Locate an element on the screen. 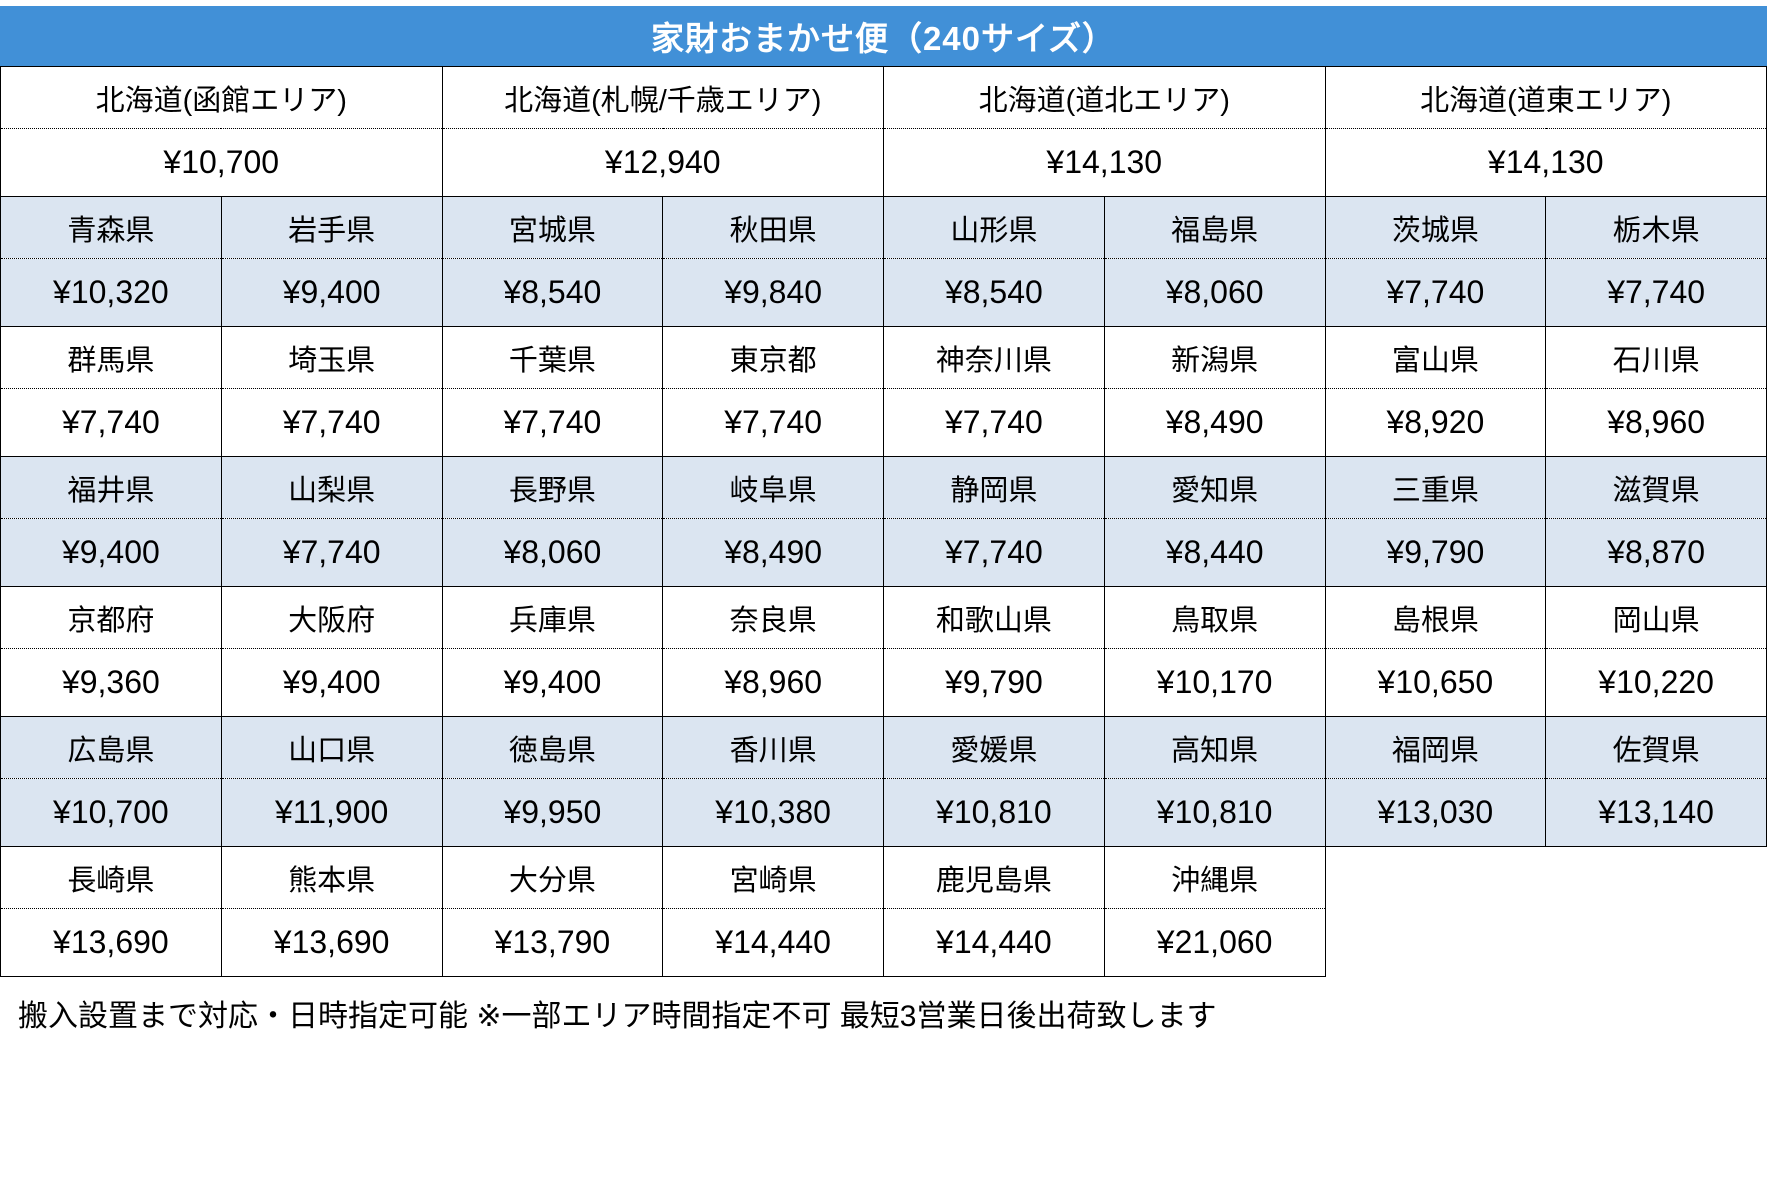 The height and width of the screenshot is (1204, 1767). prefecture-cell: 福井県 is located at coordinates (111, 487).